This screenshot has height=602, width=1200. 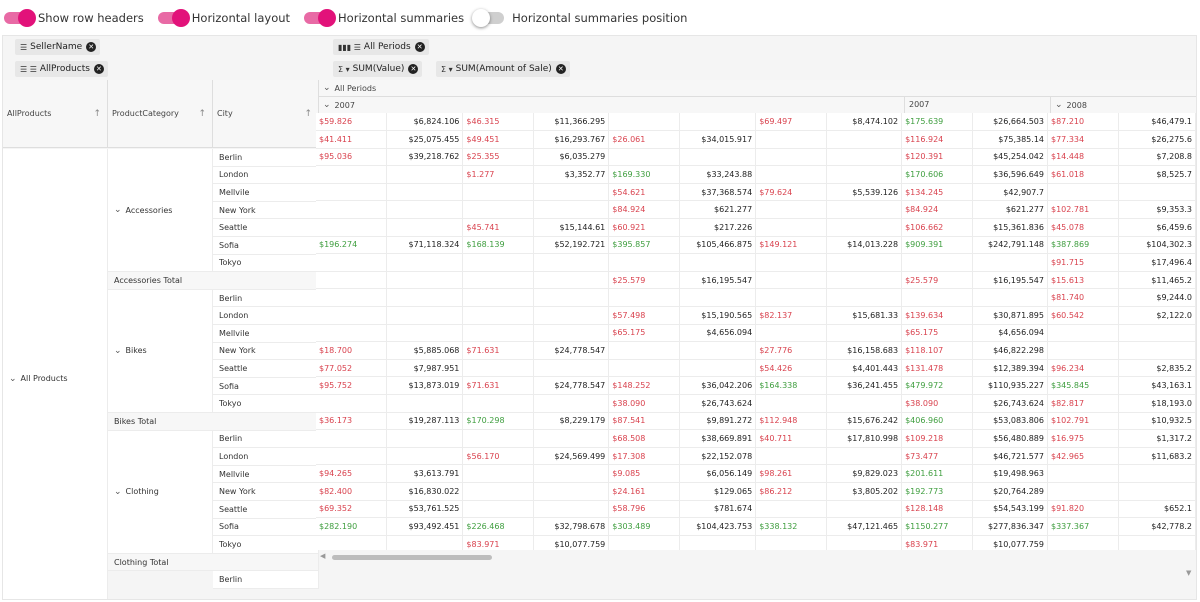 What do you see at coordinates (1083, 227) in the screenshot?
I see `cell-value: $45.078` at bounding box center [1083, 227].